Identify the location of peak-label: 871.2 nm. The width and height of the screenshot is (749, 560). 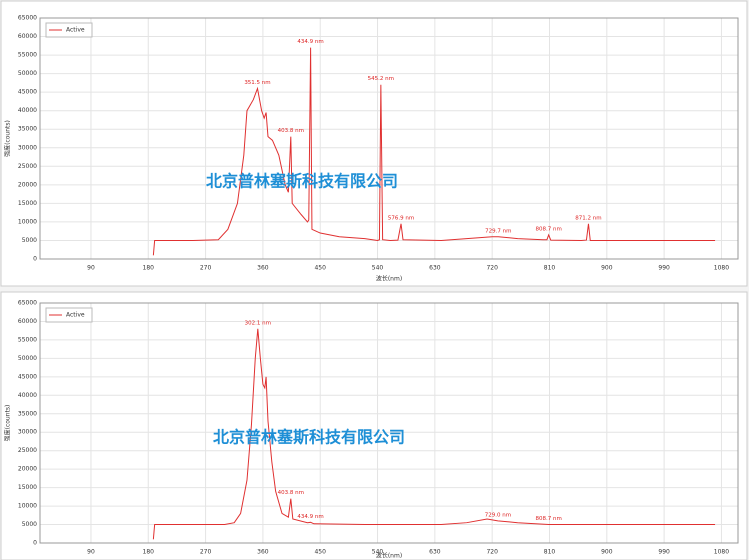
(588, 218).